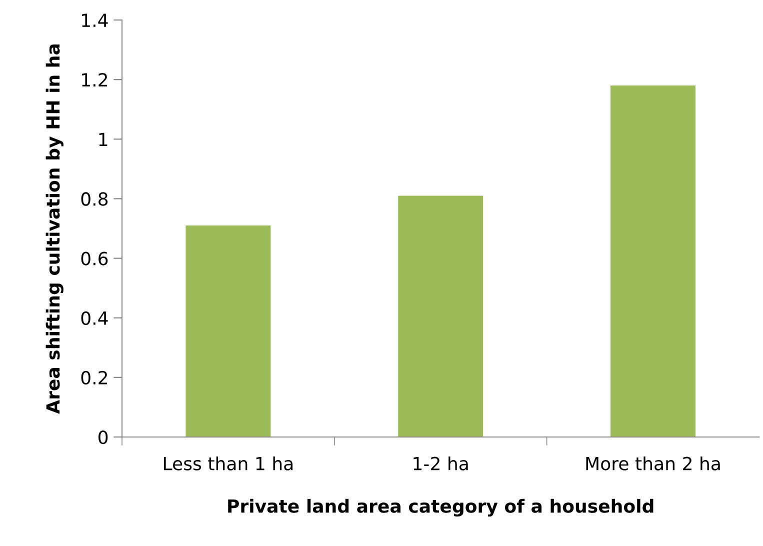 This screenshot has width=763, height=546. Describe the element at coordinates (94, 259) in the screenshot. I see `y-tick-label: 0.6` at that location.